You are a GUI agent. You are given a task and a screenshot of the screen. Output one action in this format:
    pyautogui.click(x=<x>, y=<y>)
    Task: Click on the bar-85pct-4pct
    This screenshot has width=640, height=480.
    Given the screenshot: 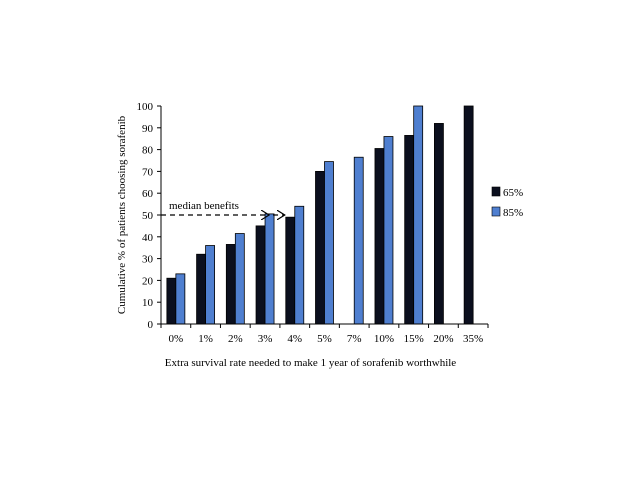 What is the action you would take?
    pyautogui.click(x=299, y=265)
    